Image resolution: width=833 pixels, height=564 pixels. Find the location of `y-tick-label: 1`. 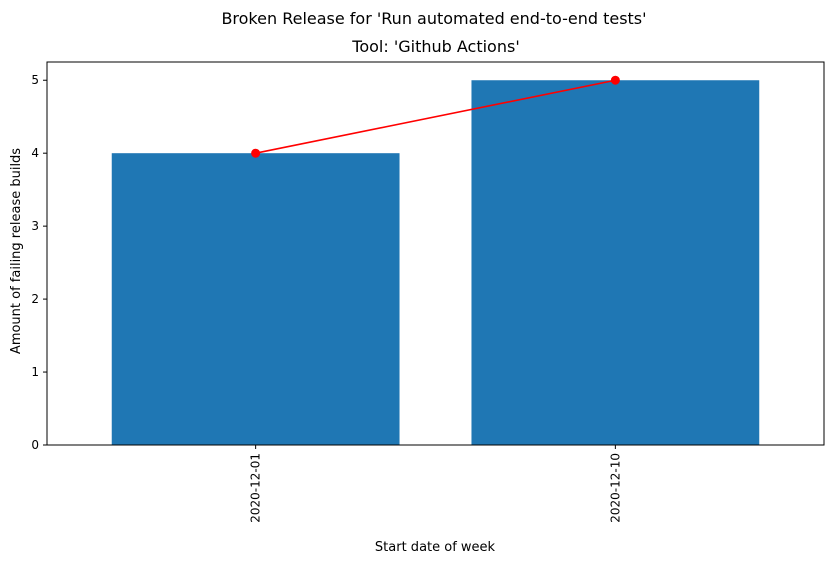

y-tick-label: 1 is located at coordinates (35, 372).